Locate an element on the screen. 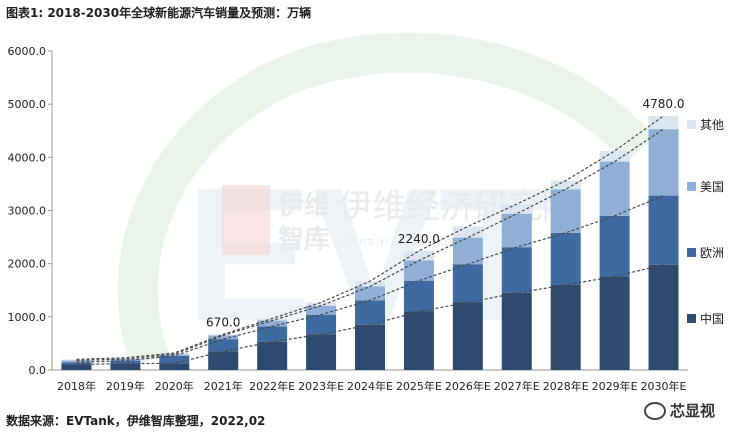  wechat-name: 芯显视 is located at coordinates (693, 411).